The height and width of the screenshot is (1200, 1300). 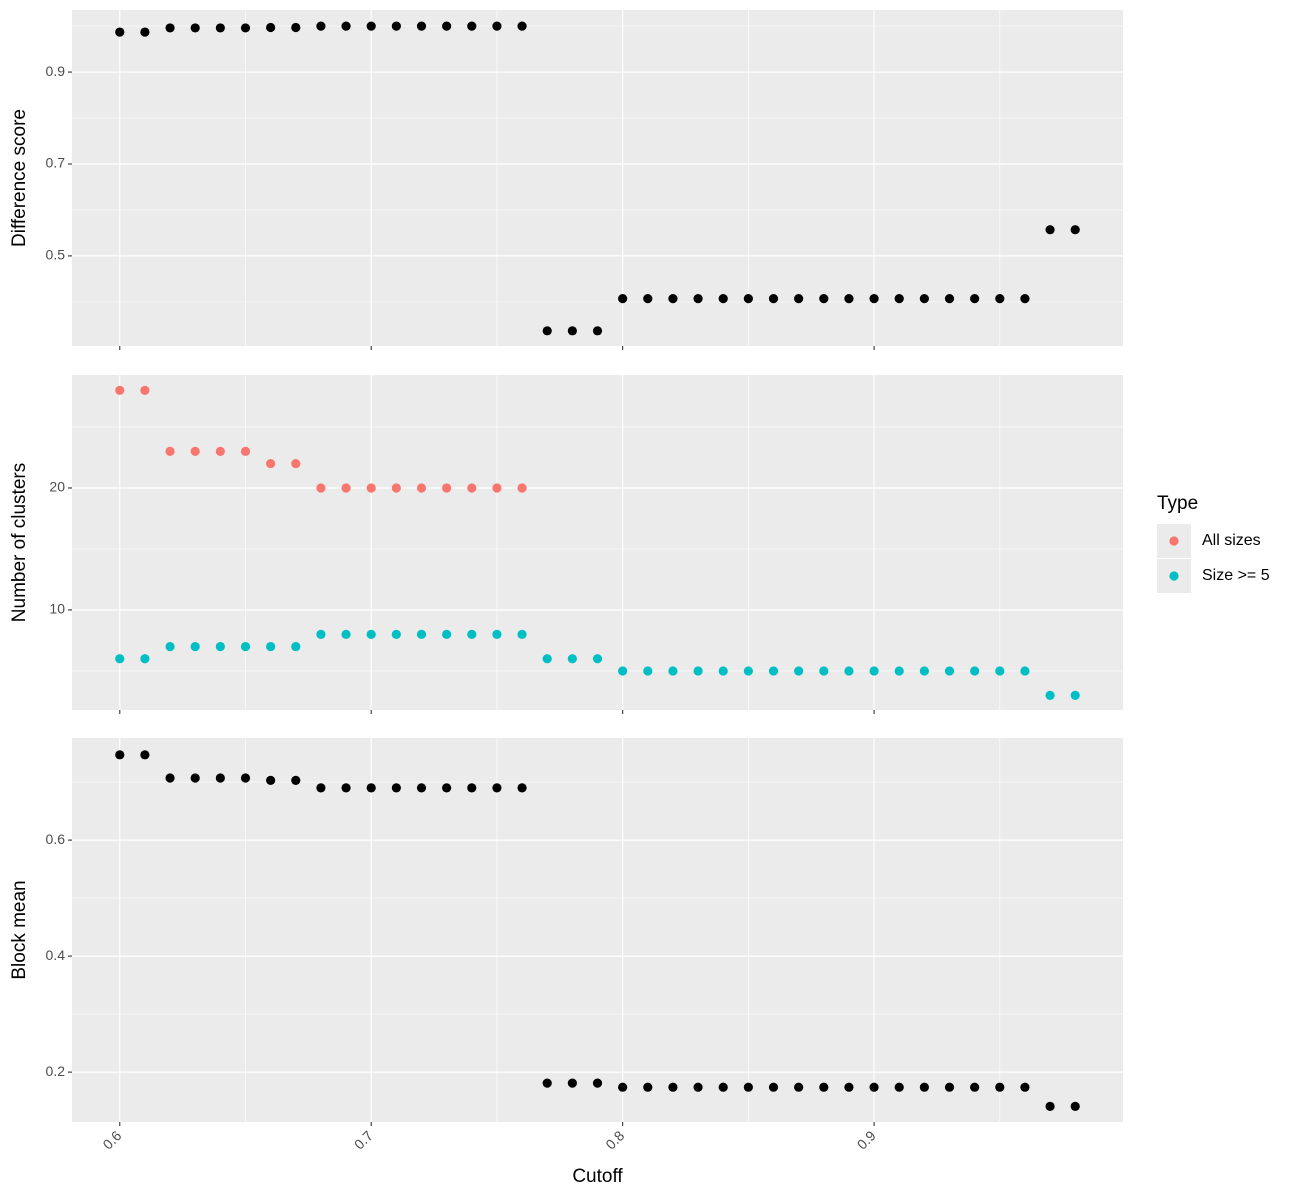 What do you see at coordinates (1231, 540) in the screenshot?
I see `legend-label: All sizes` at bounding box center [1231, 540].